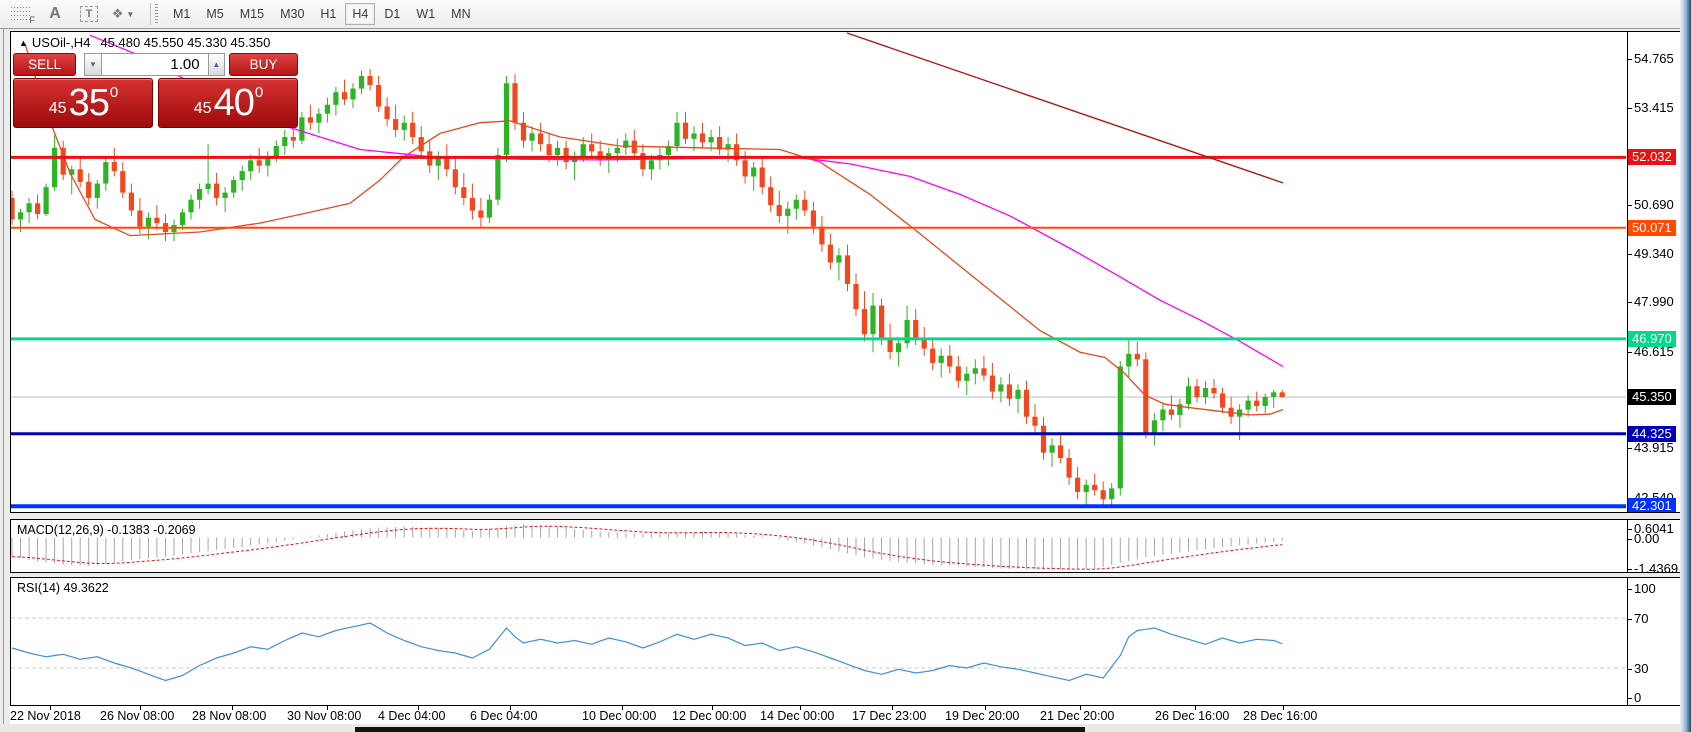 The height and width of the screenshot is (732, 1691). I want to click on toolbar: F A T ❖ ▼ M1 M5 M15 M30 H1 H4 D1 W1 MN, so click(845, 14).